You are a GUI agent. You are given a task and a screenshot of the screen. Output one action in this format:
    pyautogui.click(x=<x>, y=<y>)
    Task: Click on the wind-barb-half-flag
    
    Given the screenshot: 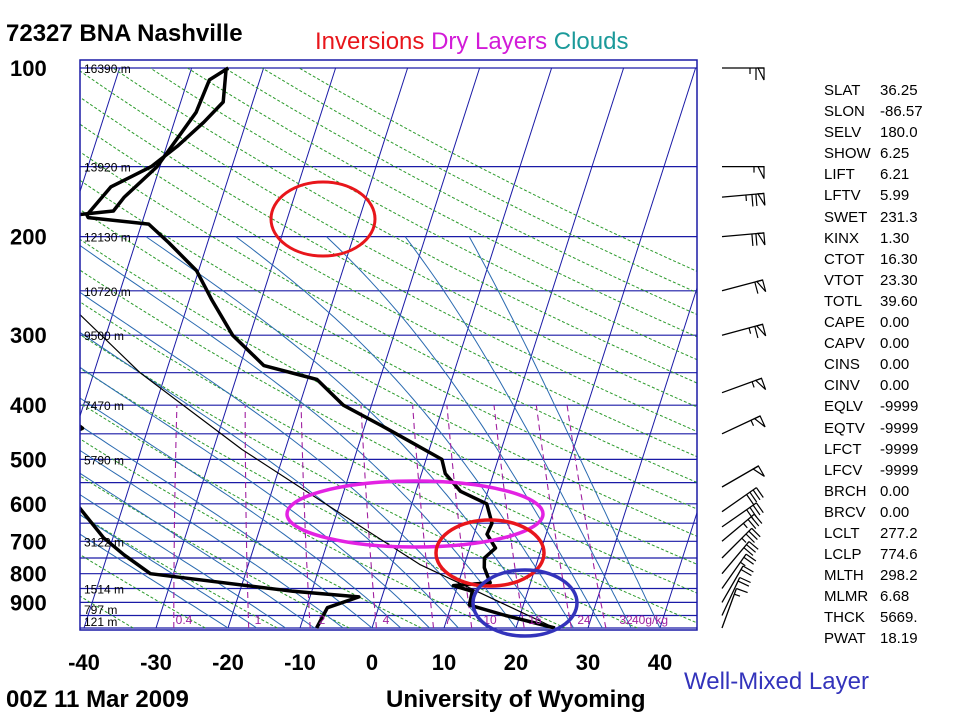 What is the action you would take?
    pyautogui.click(x=743, y=564)
    